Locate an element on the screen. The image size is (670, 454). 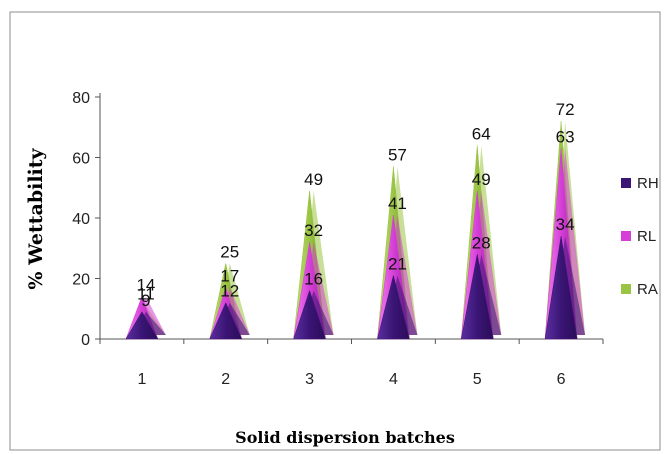
legend-swatch-RH is located at coordinates (626, 183).